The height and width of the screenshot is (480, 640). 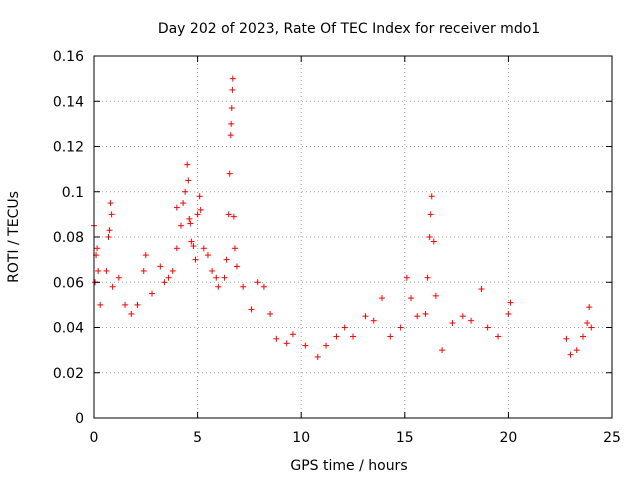 What do you see at coordinates (612, 438) in the screenshot?
I see `x-tick-label: 25` at bounding box center [612, 438].